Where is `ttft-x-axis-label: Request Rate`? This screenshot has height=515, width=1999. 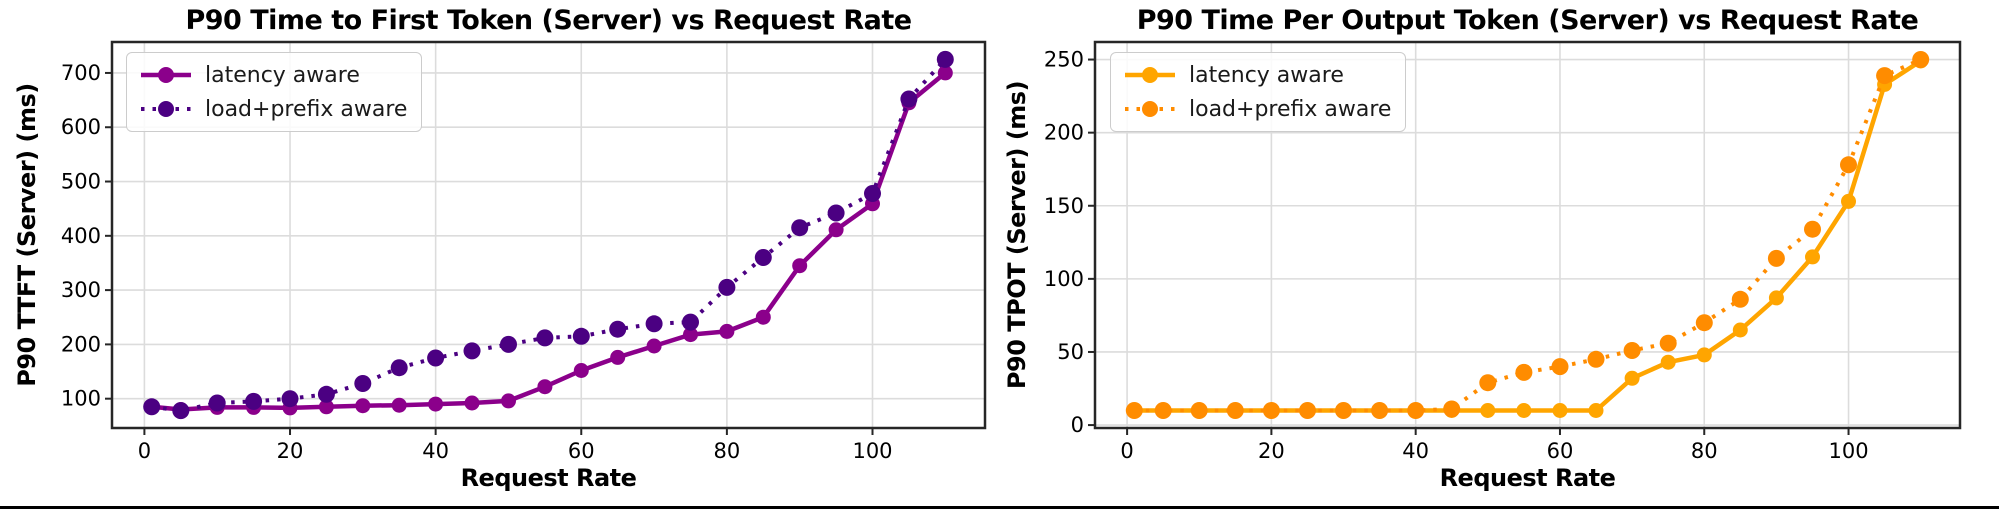
ttft-x-axis-label: Request Rate is located at coordinates (548, 478).